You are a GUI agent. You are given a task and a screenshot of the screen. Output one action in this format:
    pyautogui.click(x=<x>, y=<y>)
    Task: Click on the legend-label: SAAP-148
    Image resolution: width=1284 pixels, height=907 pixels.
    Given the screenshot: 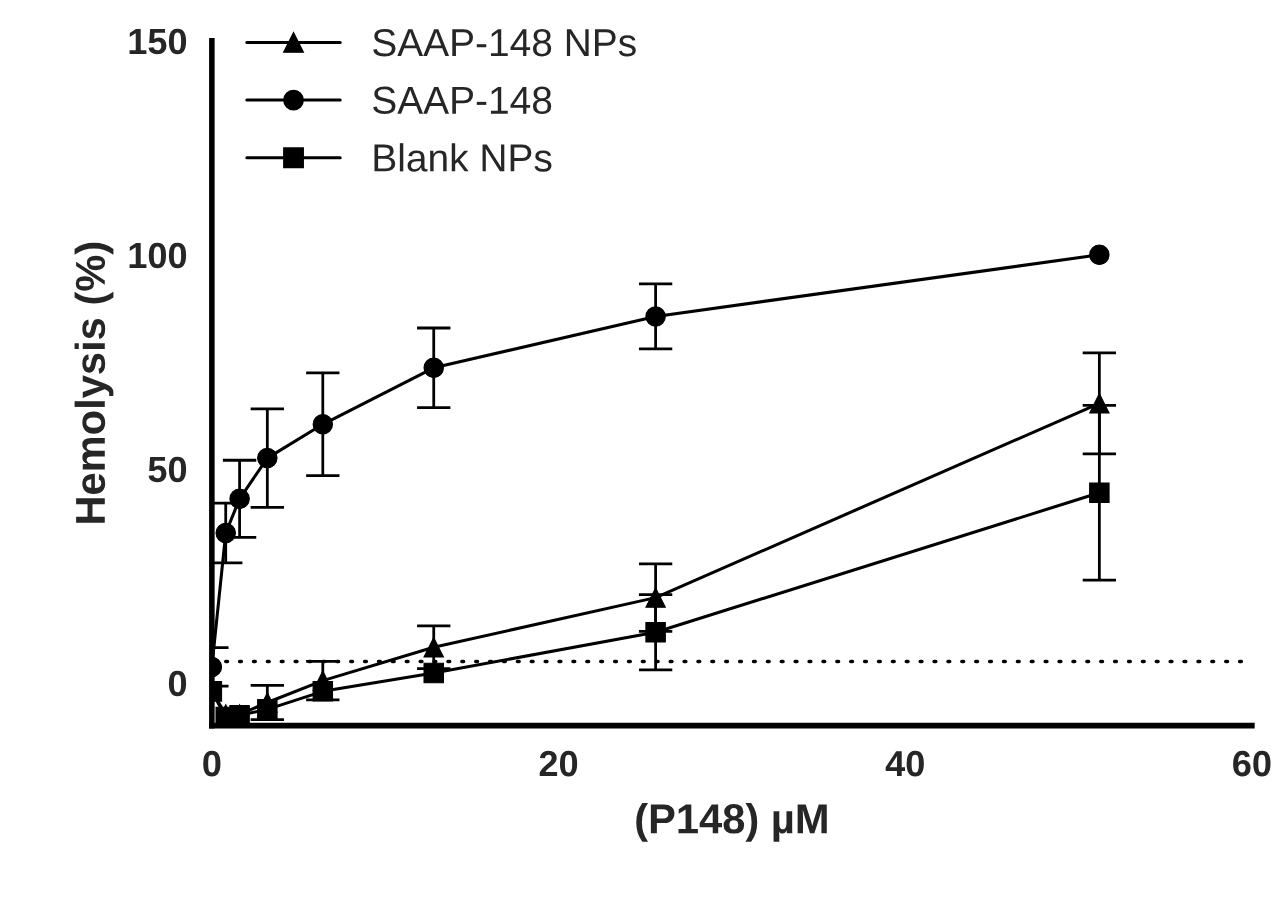 What is the action you would take?
    pyautogui.click(x=462, y=100)
    